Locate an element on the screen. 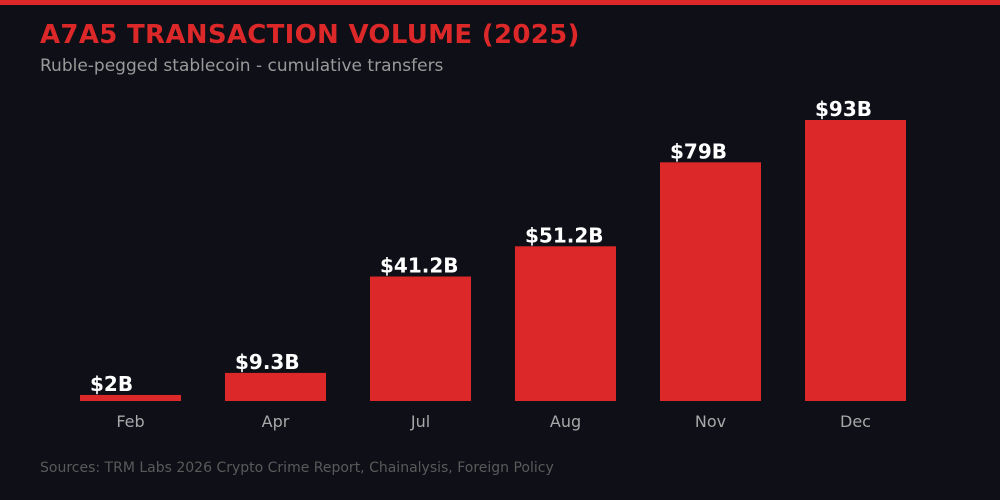 The width and height of the screenshot is (1000, 500). data-label-apr: $9.3B is located at coordinates (267, 362).